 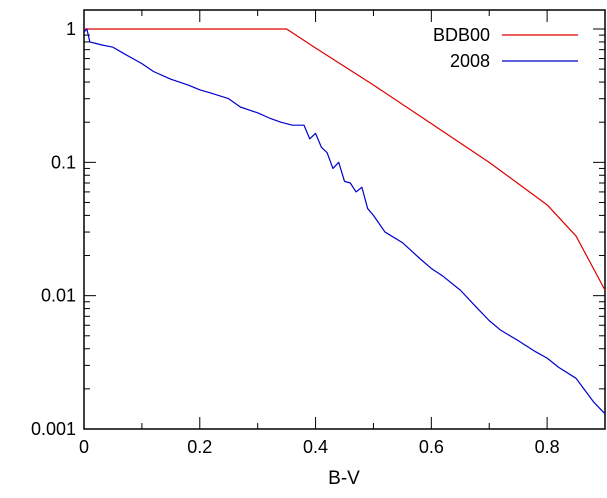 What do you see at coordinates (315, 447) in the screenshot?
I see `x-tick-label: 0.4` at bounding box center [315, 447].